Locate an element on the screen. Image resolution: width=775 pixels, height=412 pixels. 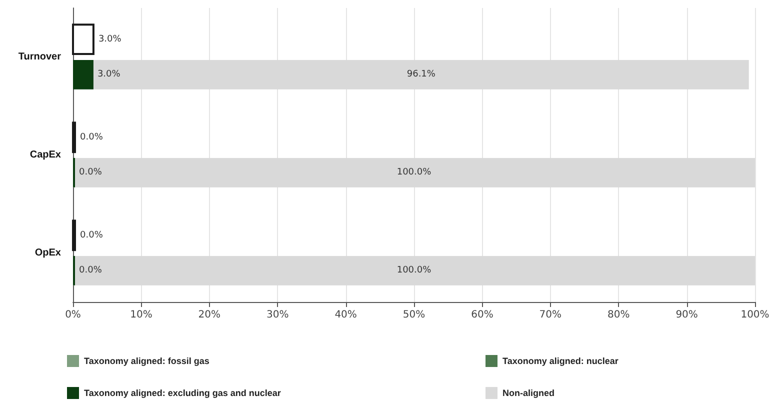
x-tick-label: 40% is located at coordinates (345, 315).